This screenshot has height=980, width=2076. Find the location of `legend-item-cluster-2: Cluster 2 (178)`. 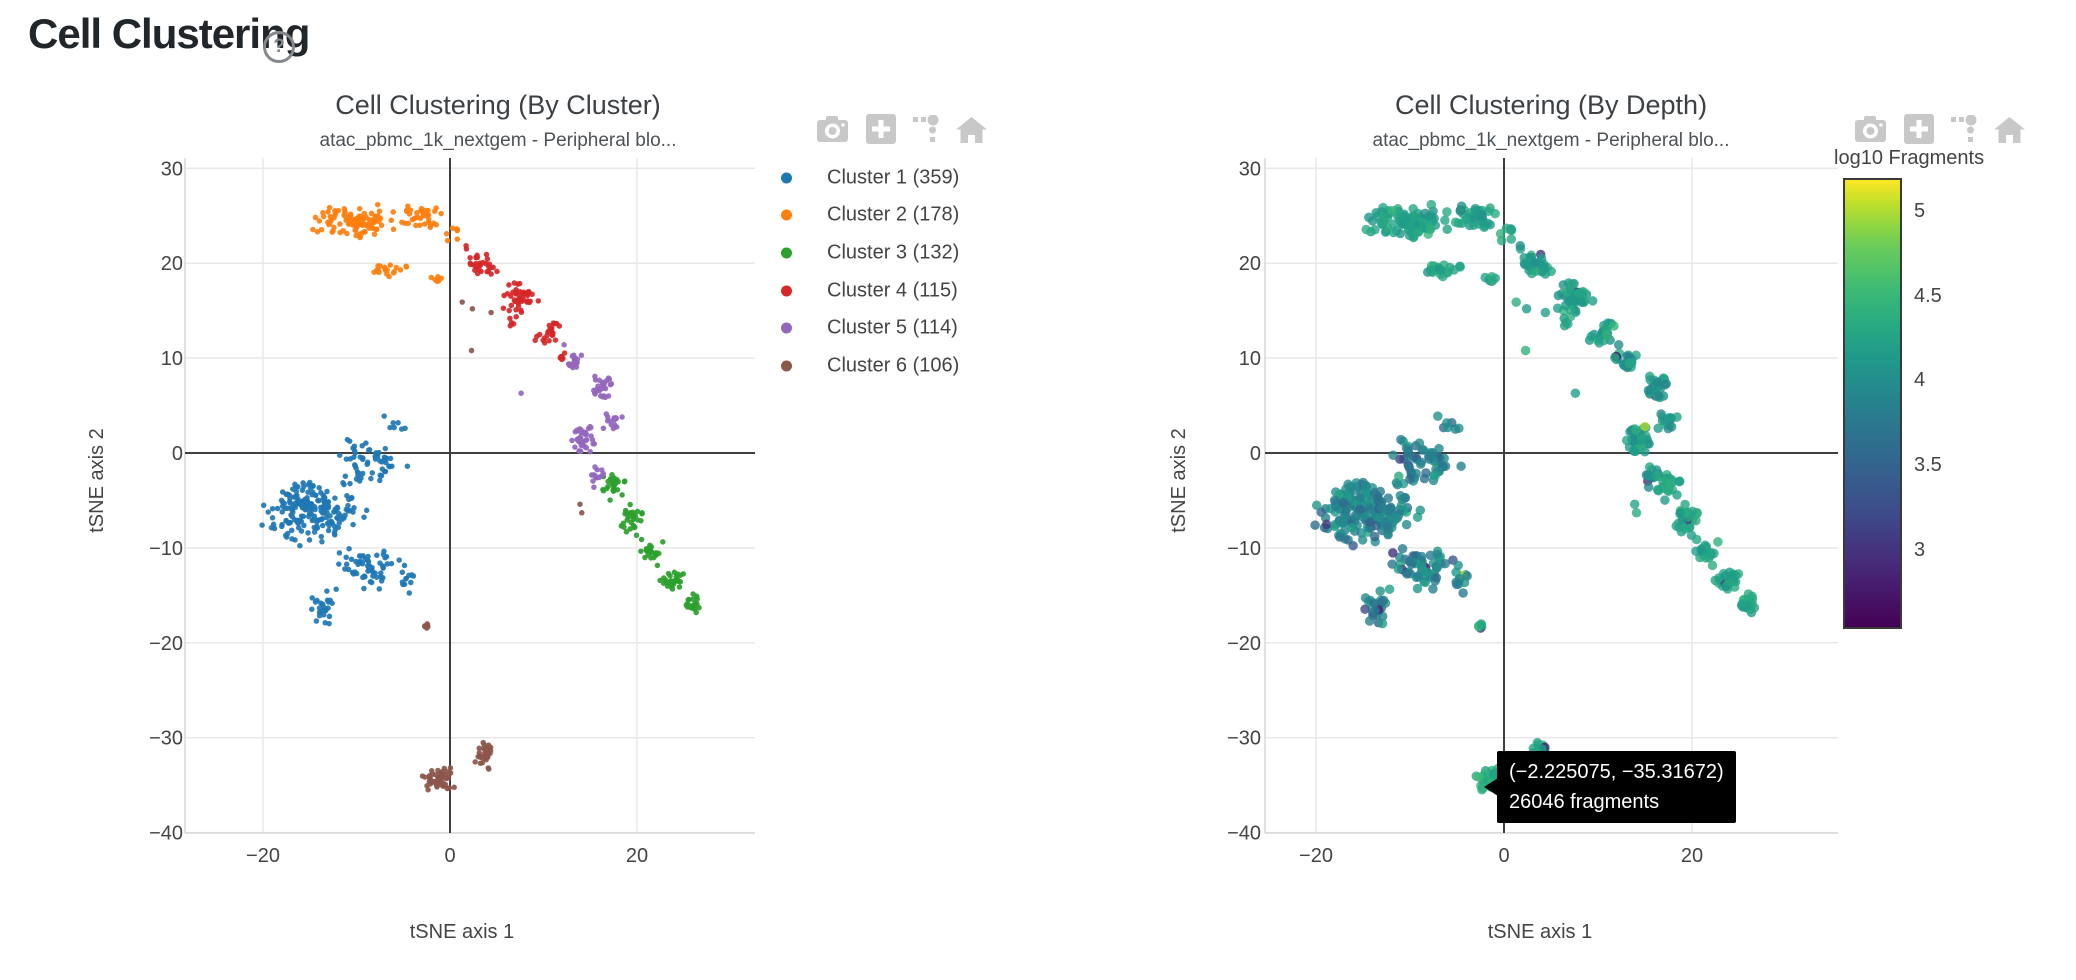

legend-item-cluster-2: Cluster 2 (178) is located at coordinates (892, 216).